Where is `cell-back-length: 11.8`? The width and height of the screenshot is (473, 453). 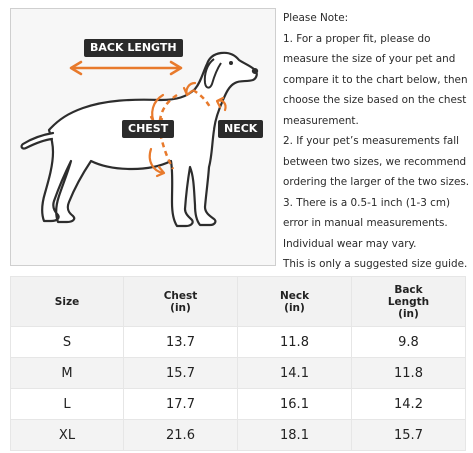
cell-back-length: 11.8 is located at coordinates (408, 373).